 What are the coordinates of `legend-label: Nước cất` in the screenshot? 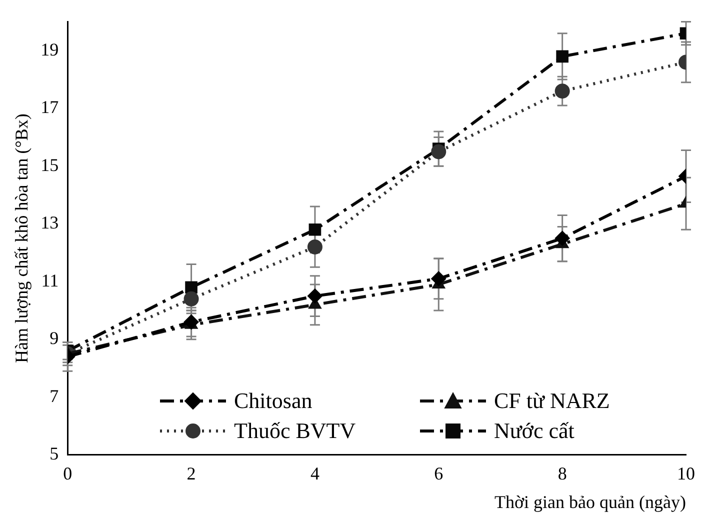 It's located at (534, 431).